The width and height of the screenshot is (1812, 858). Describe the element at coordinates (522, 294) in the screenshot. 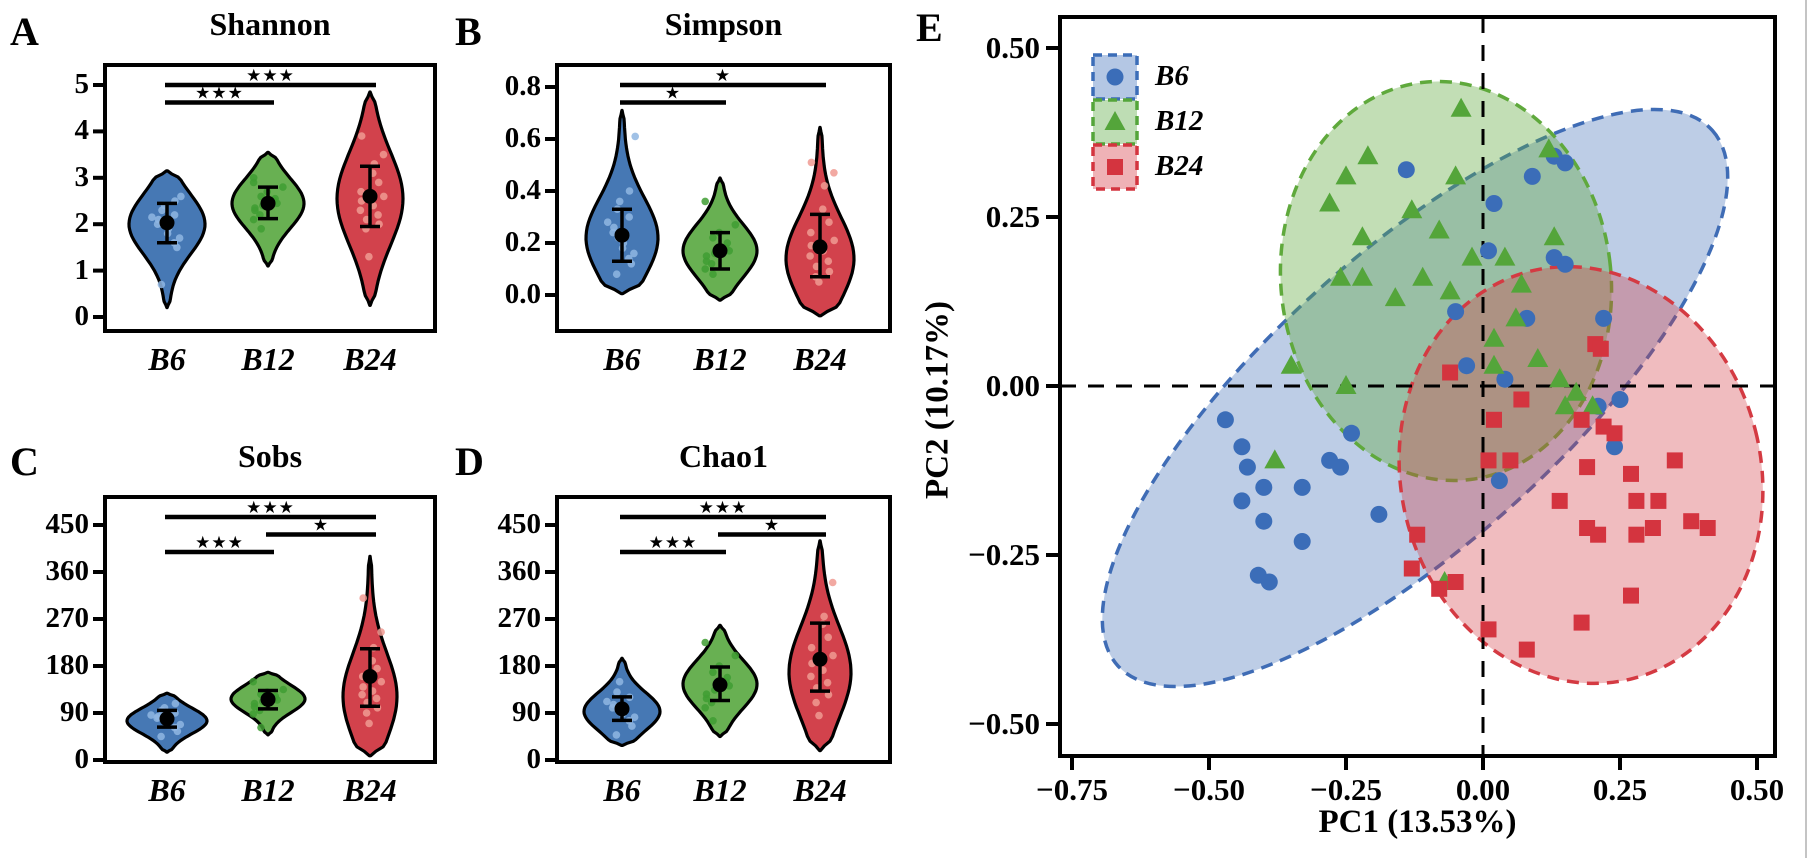

I see `y-tick-label: 0.0` at that location.